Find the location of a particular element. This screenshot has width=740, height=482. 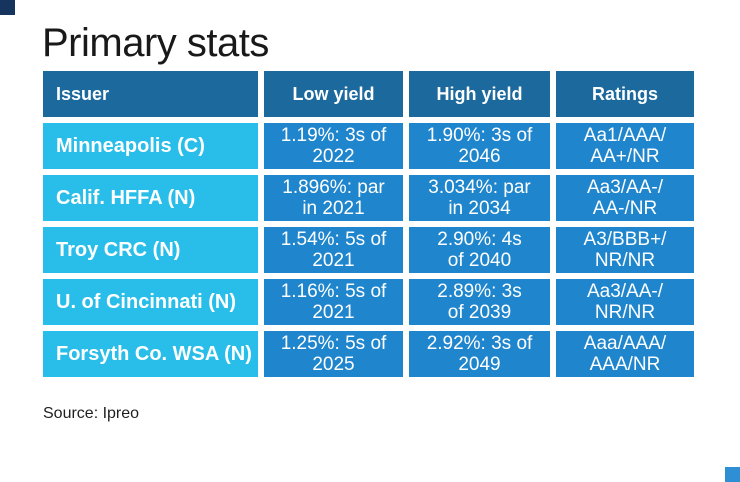

corner-accent-bottom-right is located at coordinates (732, 474).